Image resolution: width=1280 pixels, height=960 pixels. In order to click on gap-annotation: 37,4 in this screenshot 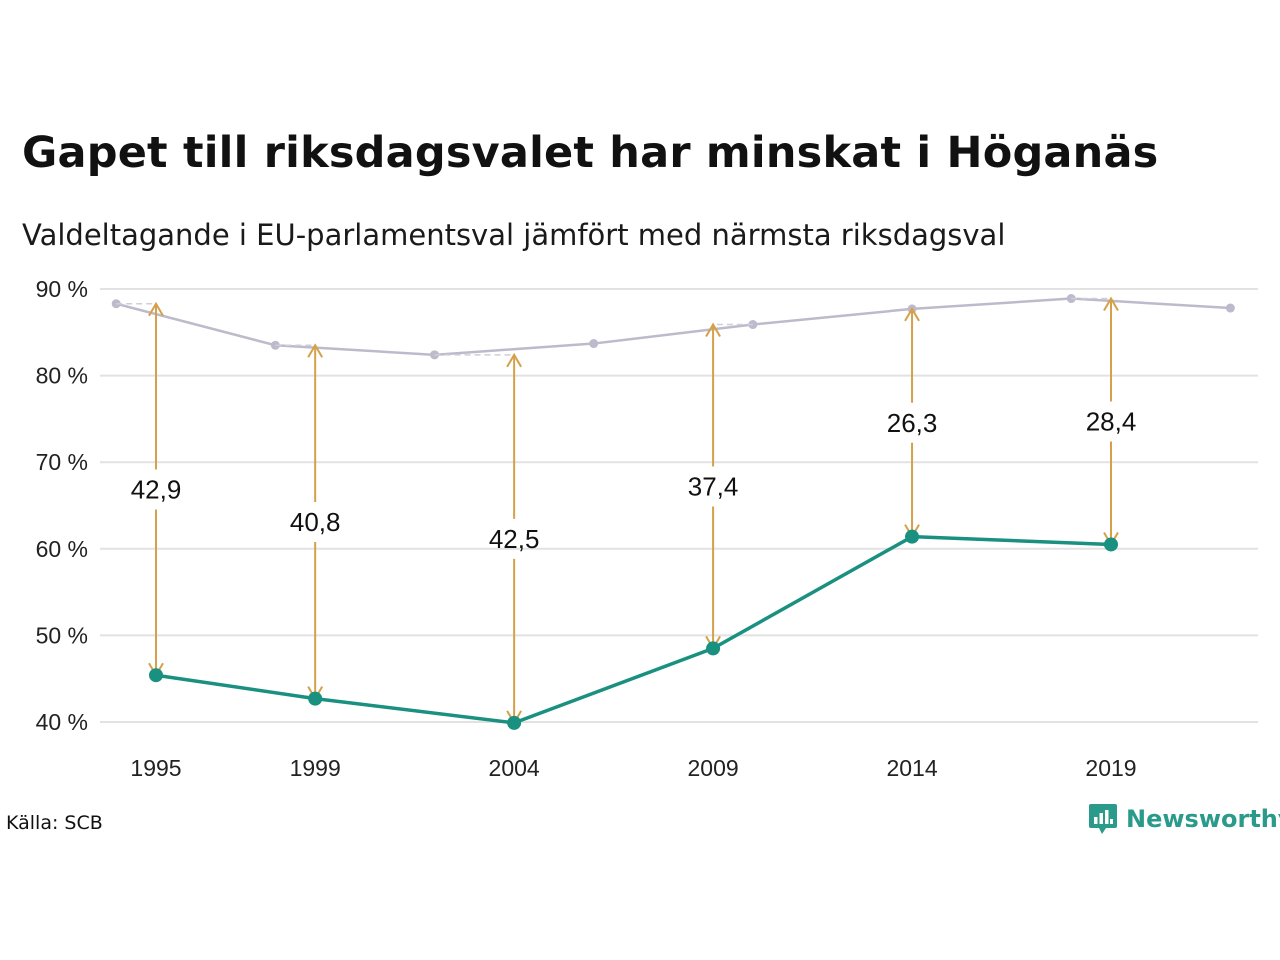, I will do `click(720, 486)`.